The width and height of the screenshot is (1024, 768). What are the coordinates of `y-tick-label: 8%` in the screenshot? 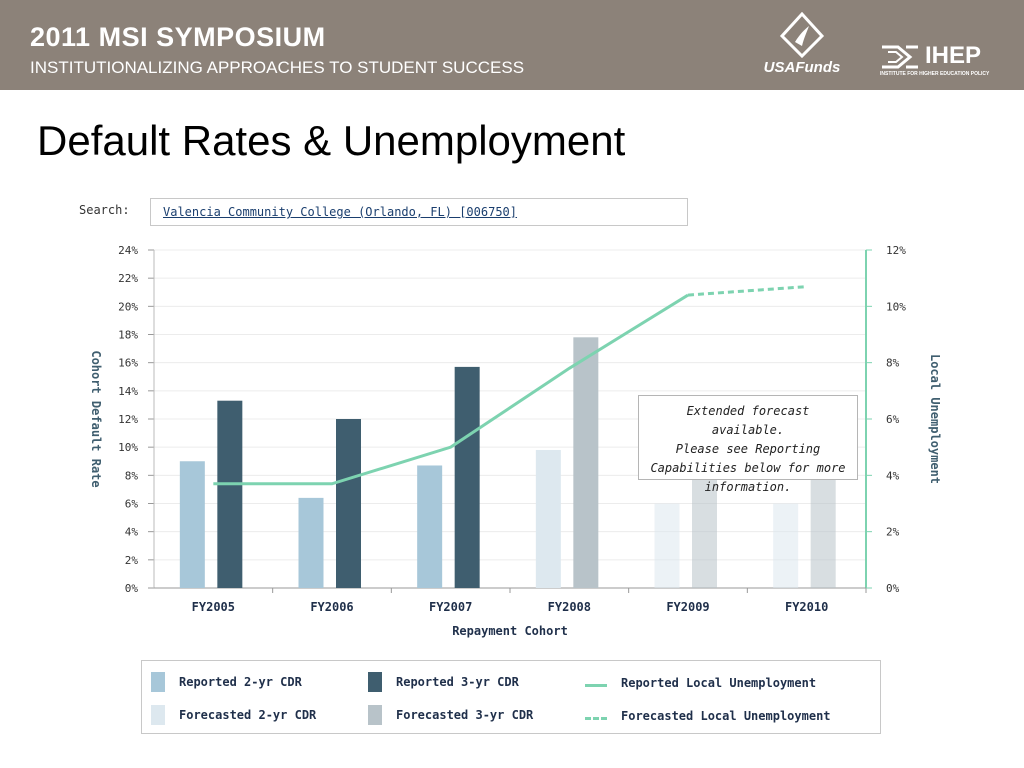 It's located at (132, 475).